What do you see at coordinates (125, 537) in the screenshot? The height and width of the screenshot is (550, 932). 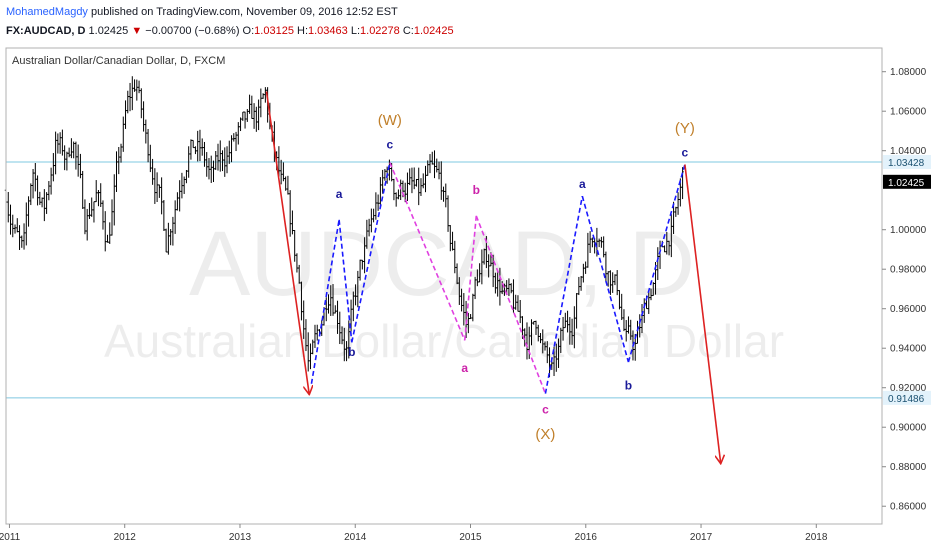 I see `x-tick-label: 2012` at bounding box center [125, 537].